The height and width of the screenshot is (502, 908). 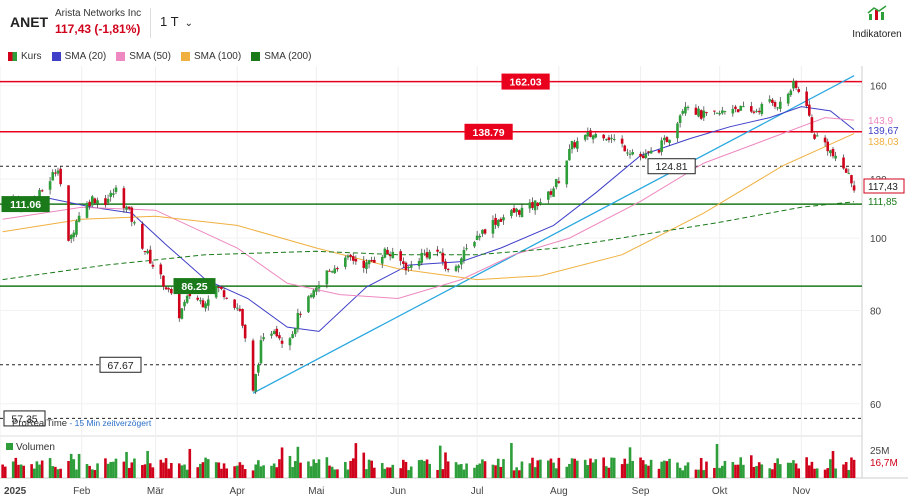 I want to click on chevron-down-icon: ⌄, so click(x=188, y=23).